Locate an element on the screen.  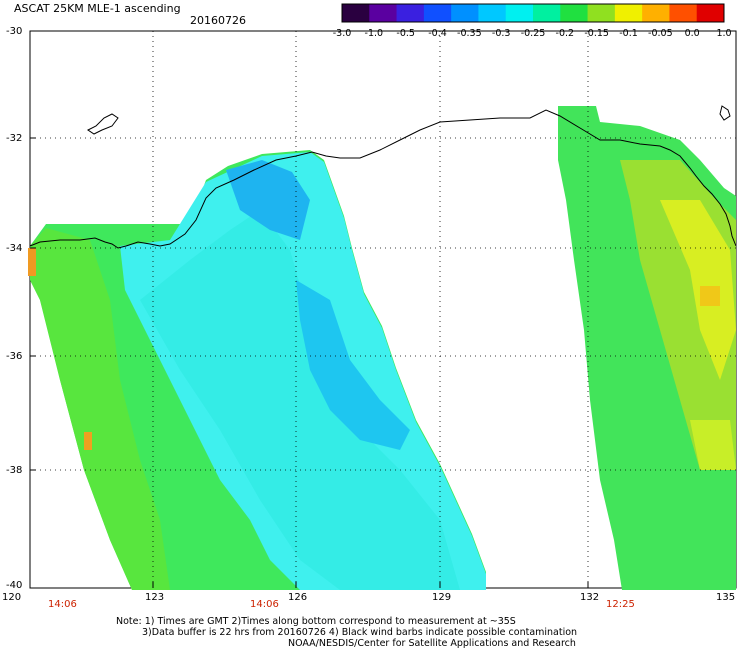
lat-label-36: -36 is located at coordinates (14, 356).